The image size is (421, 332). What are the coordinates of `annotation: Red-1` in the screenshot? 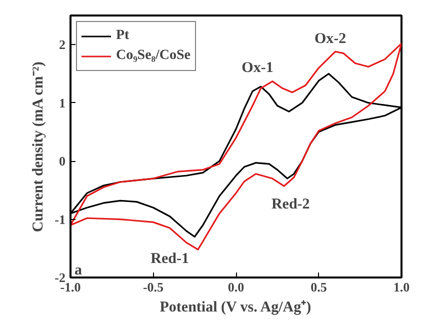 It's located at (169, 258).